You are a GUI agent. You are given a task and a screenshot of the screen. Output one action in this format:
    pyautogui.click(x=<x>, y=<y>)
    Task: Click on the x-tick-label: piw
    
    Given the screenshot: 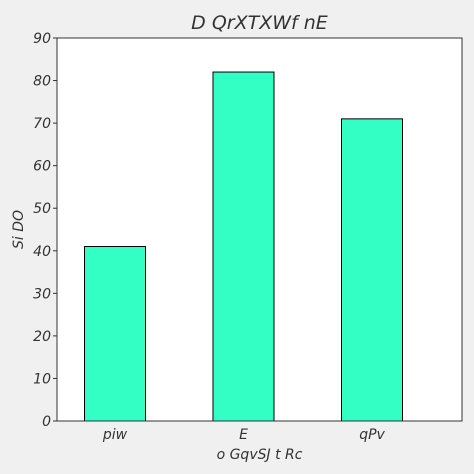 What is the action you would take?
    pyautogui.click(x=115, y=435)
    